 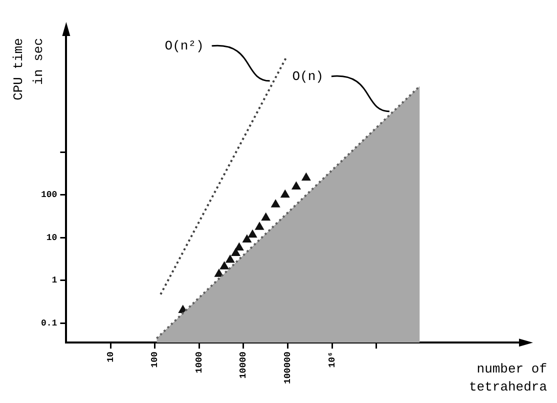 I want to click on y-tick-label: 1, so click(x=55, y=281).